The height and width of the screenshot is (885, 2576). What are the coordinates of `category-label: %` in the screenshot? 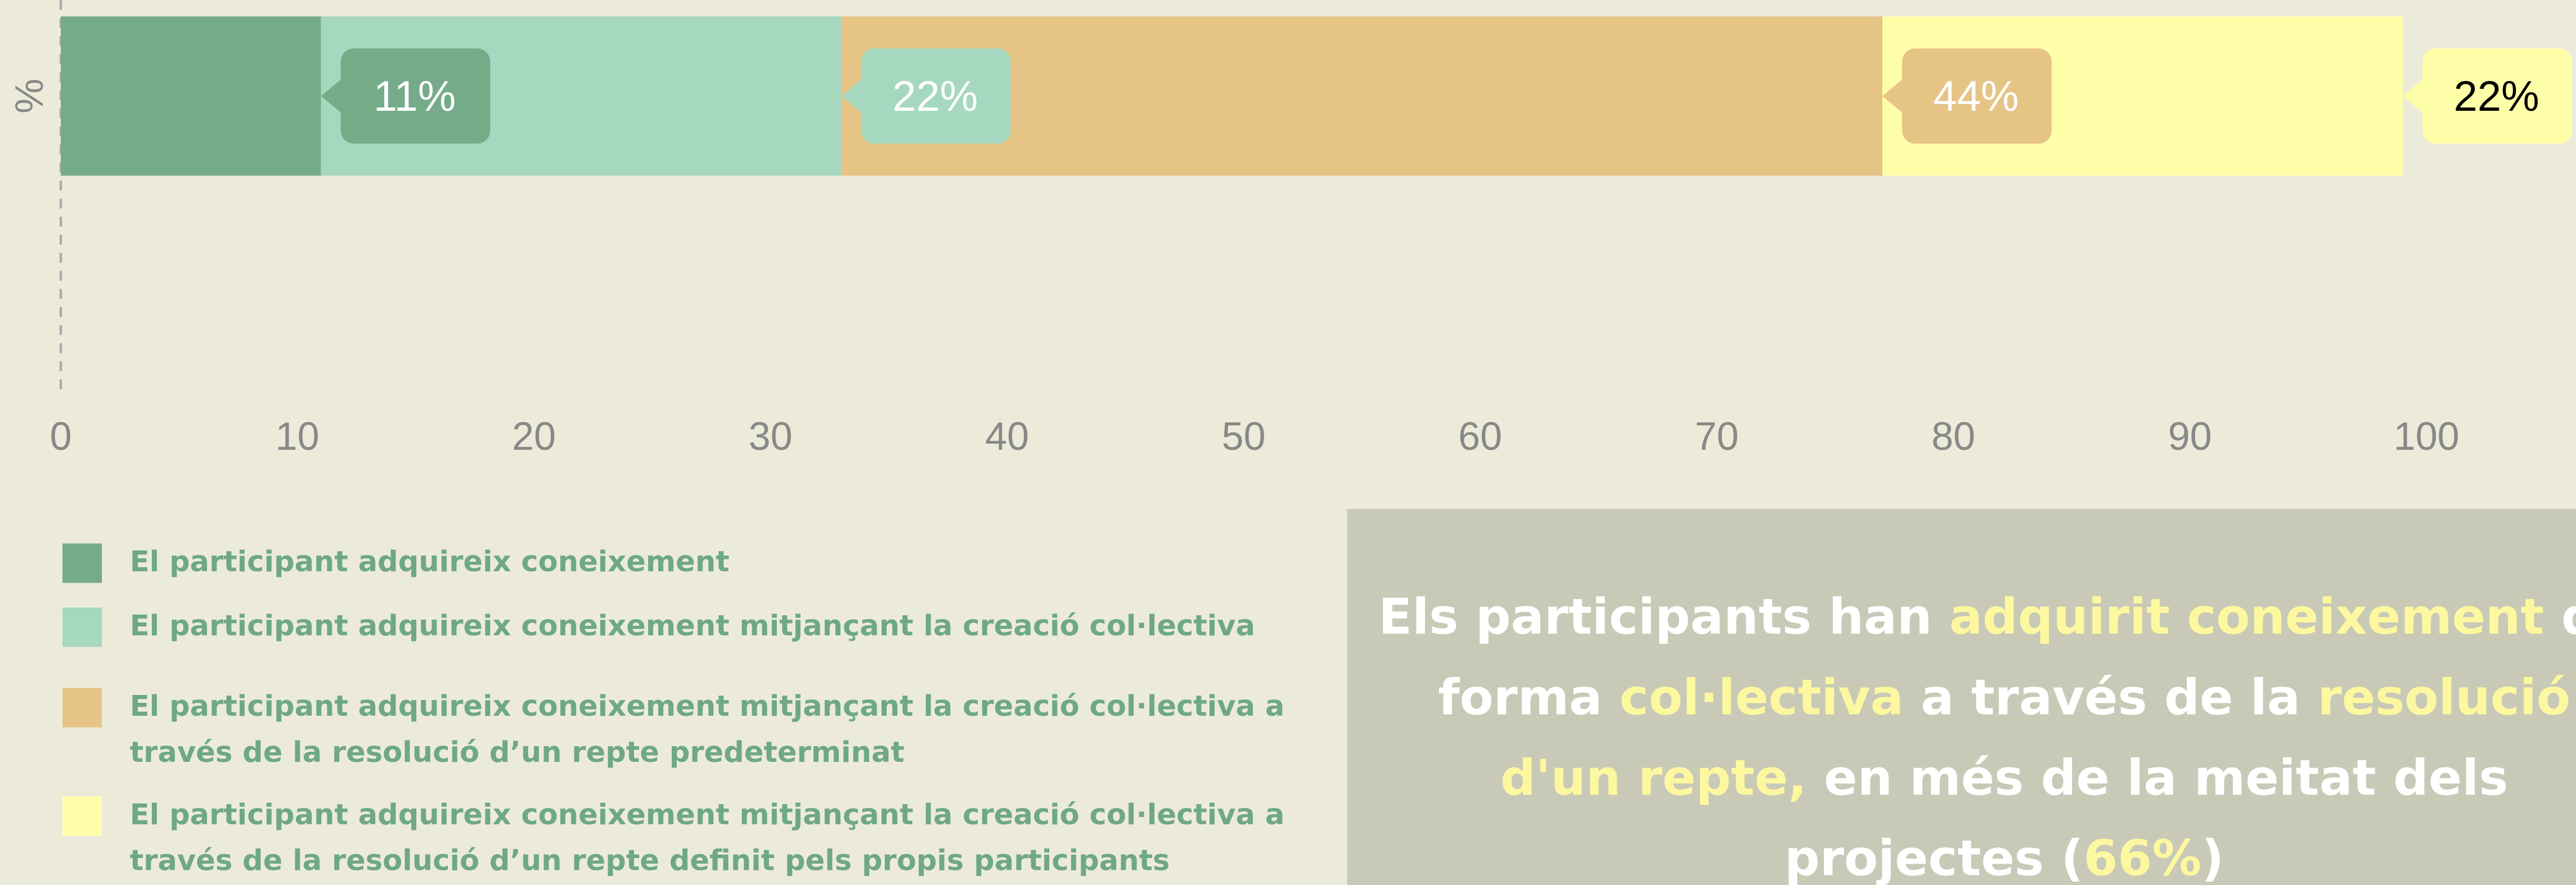 It's located at (29, 96).